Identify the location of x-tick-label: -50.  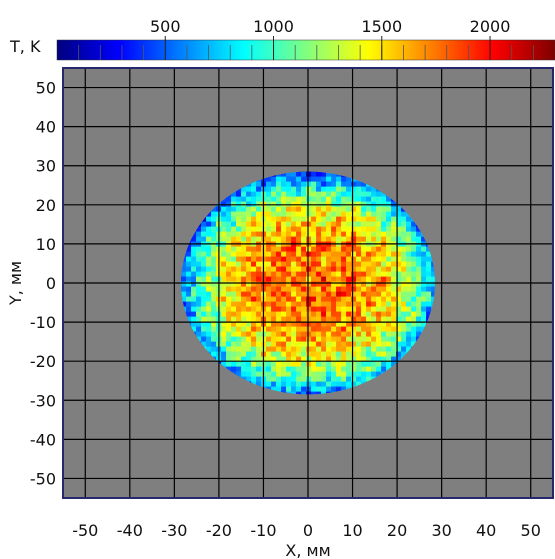
(85, 530).